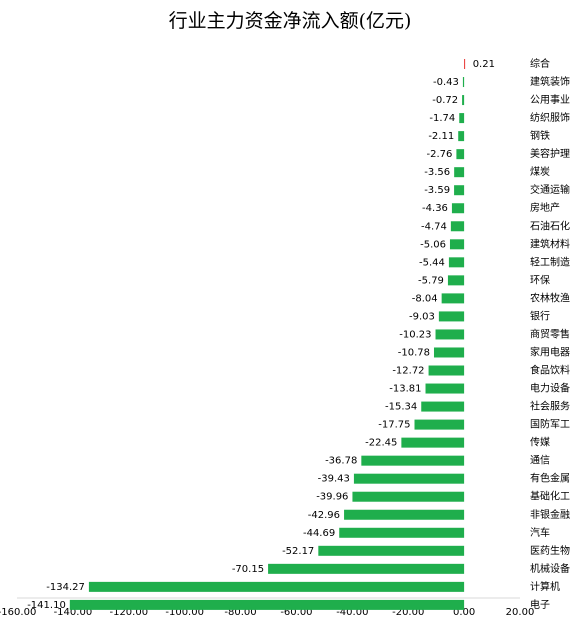 This screenshot has height=625, width=581. What do you see at coordinates (433, 244) in the screenshot?
I see `value-label: -5.06` at bounding box center [433, 244].